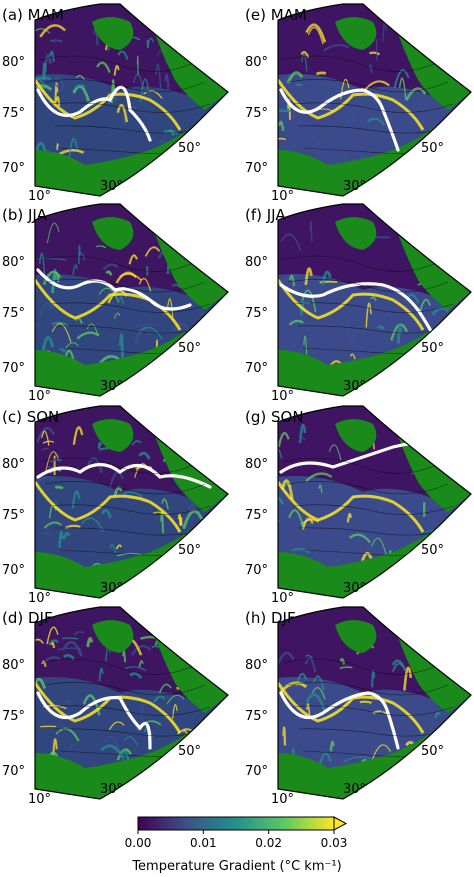 The image size is (474, 877). I want to click on map-panel-b: (b) JJA 80° 75° 70°10° 30° 50°, so click(115, 303).